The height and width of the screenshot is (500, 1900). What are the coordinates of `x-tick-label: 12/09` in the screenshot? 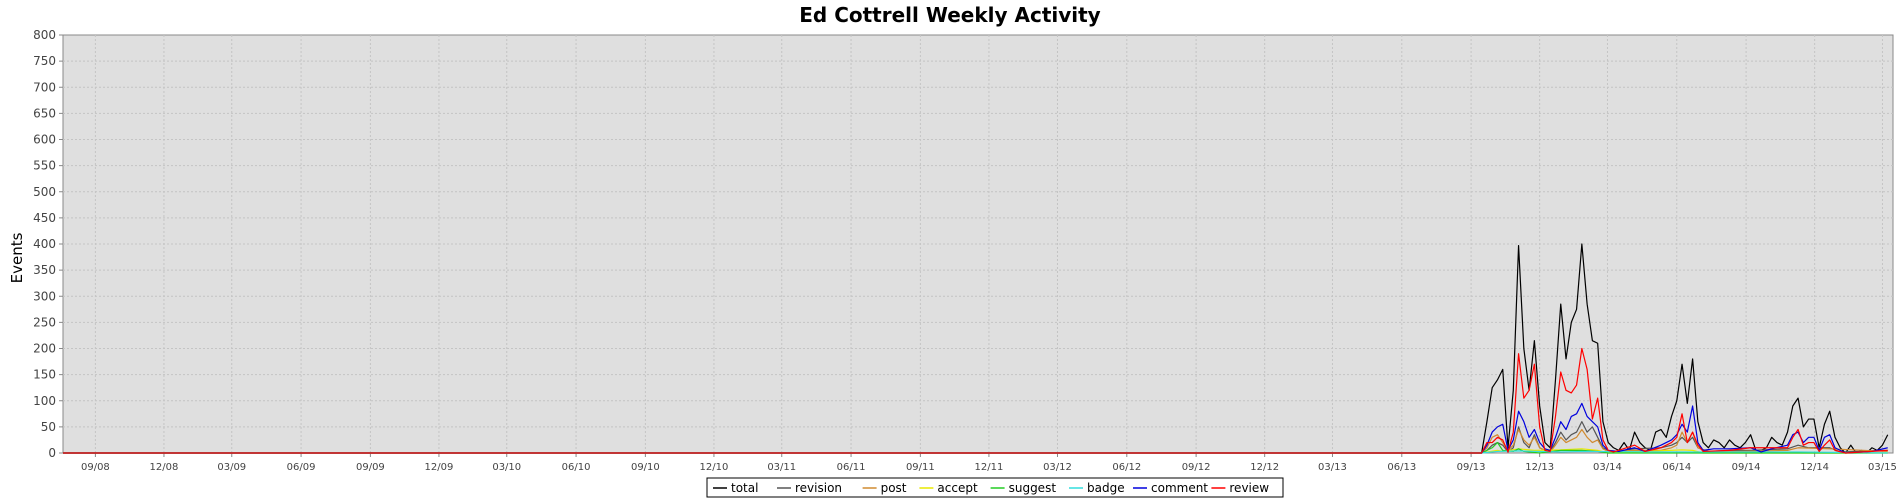 It's located at (439, 467).